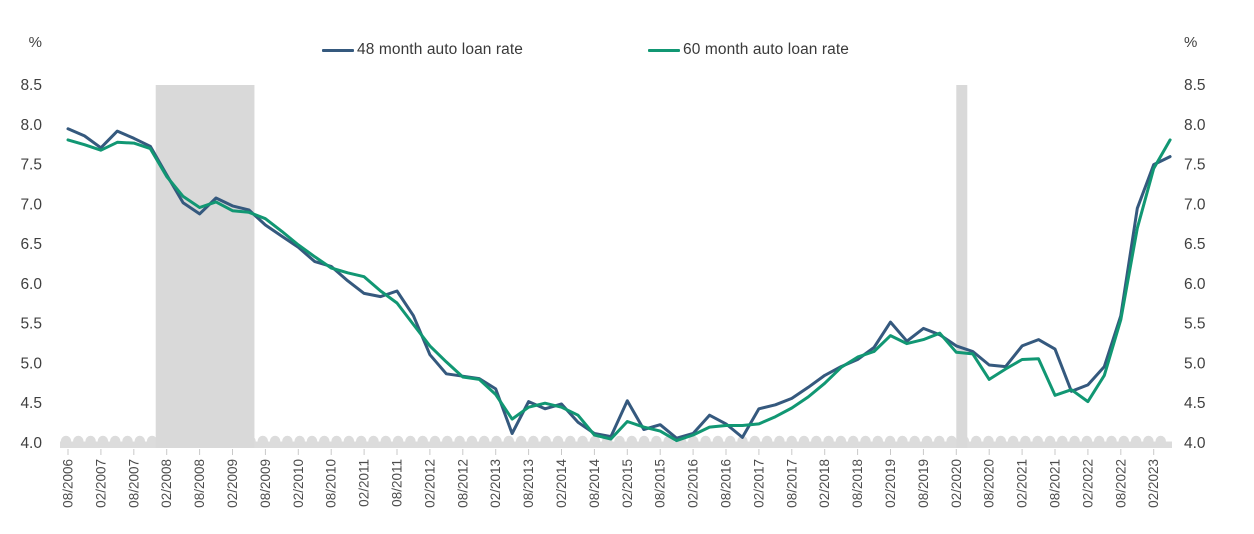 Image resolution: width=1254 pixels, height=534 pixels. Describe the element at coordinates (232, 483) in the screenshot. I see `x-axis-label: 02/2009` at that location.